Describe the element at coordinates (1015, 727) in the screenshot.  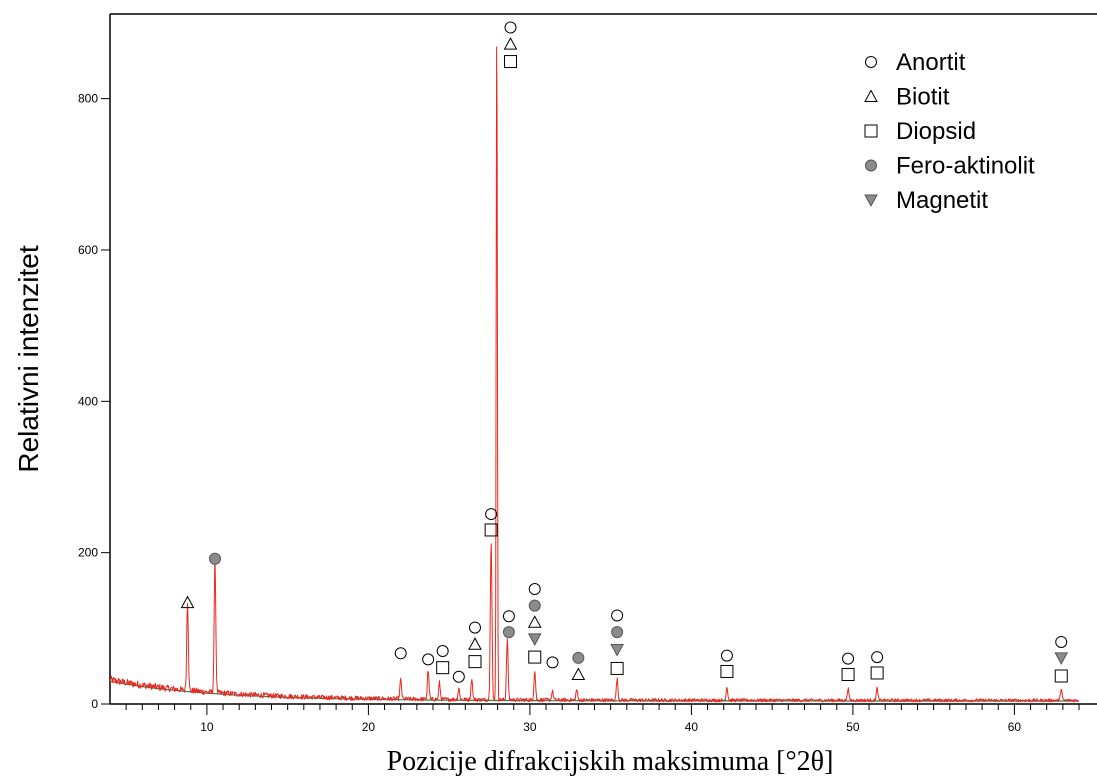
I see `x-tick-label: 60` at that location.